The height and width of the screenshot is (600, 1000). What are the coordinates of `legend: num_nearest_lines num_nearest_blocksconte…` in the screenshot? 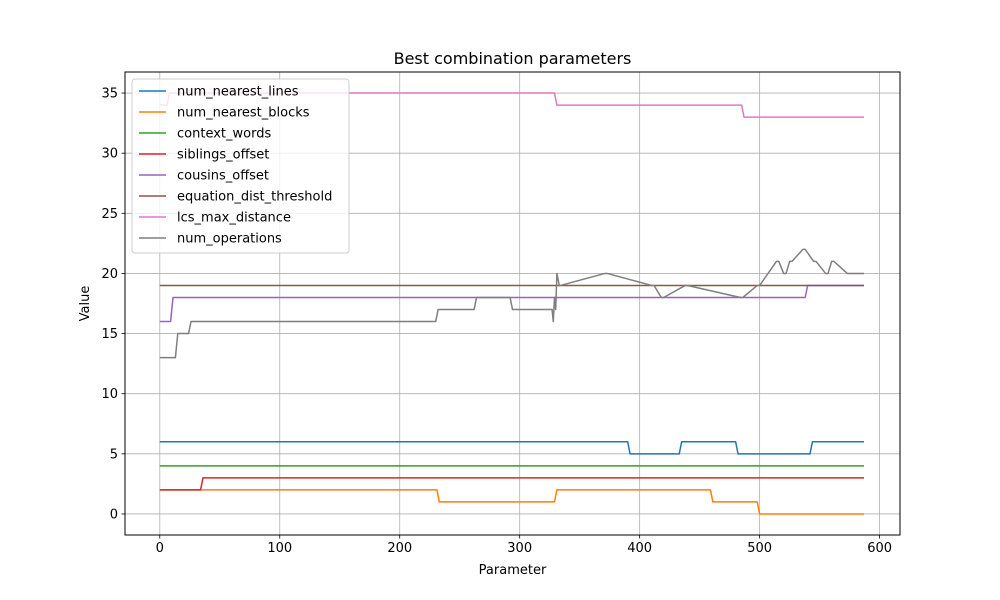 It's located at (240, 166).